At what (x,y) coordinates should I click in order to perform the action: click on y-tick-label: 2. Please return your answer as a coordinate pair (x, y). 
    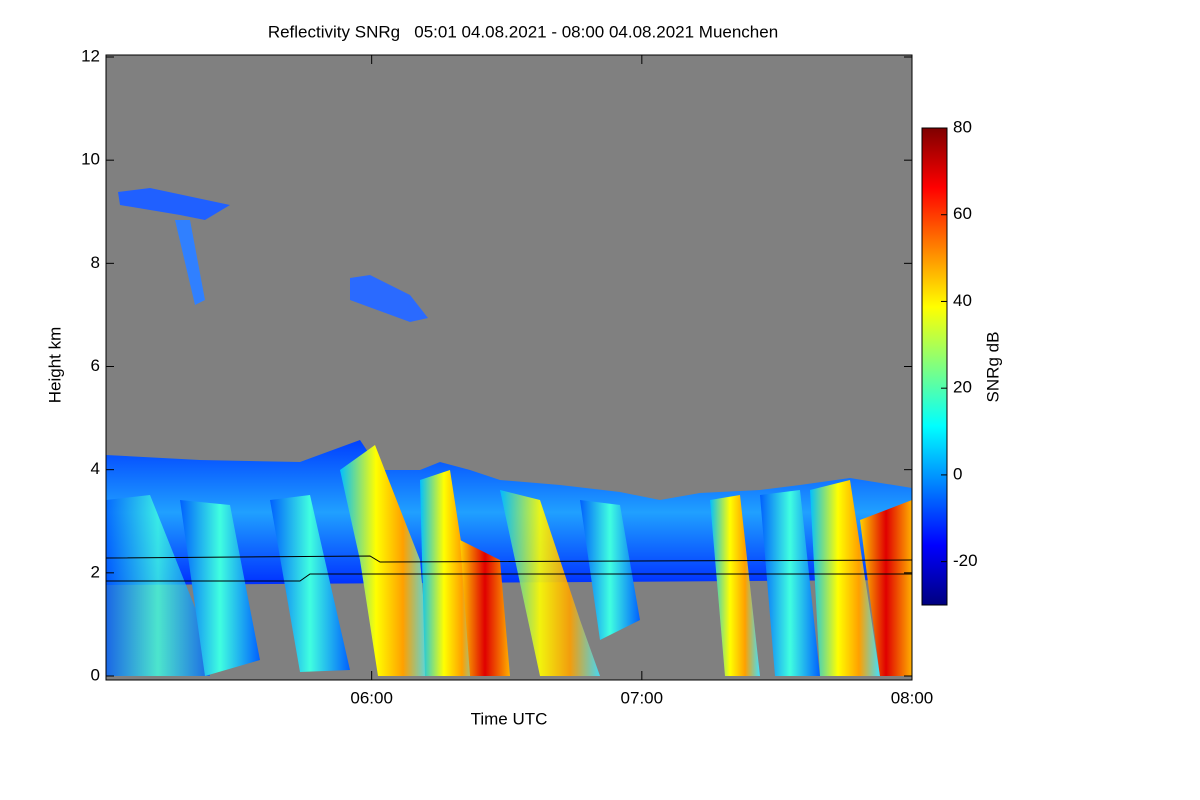
    Looking at the image, I should click on (95, 571).